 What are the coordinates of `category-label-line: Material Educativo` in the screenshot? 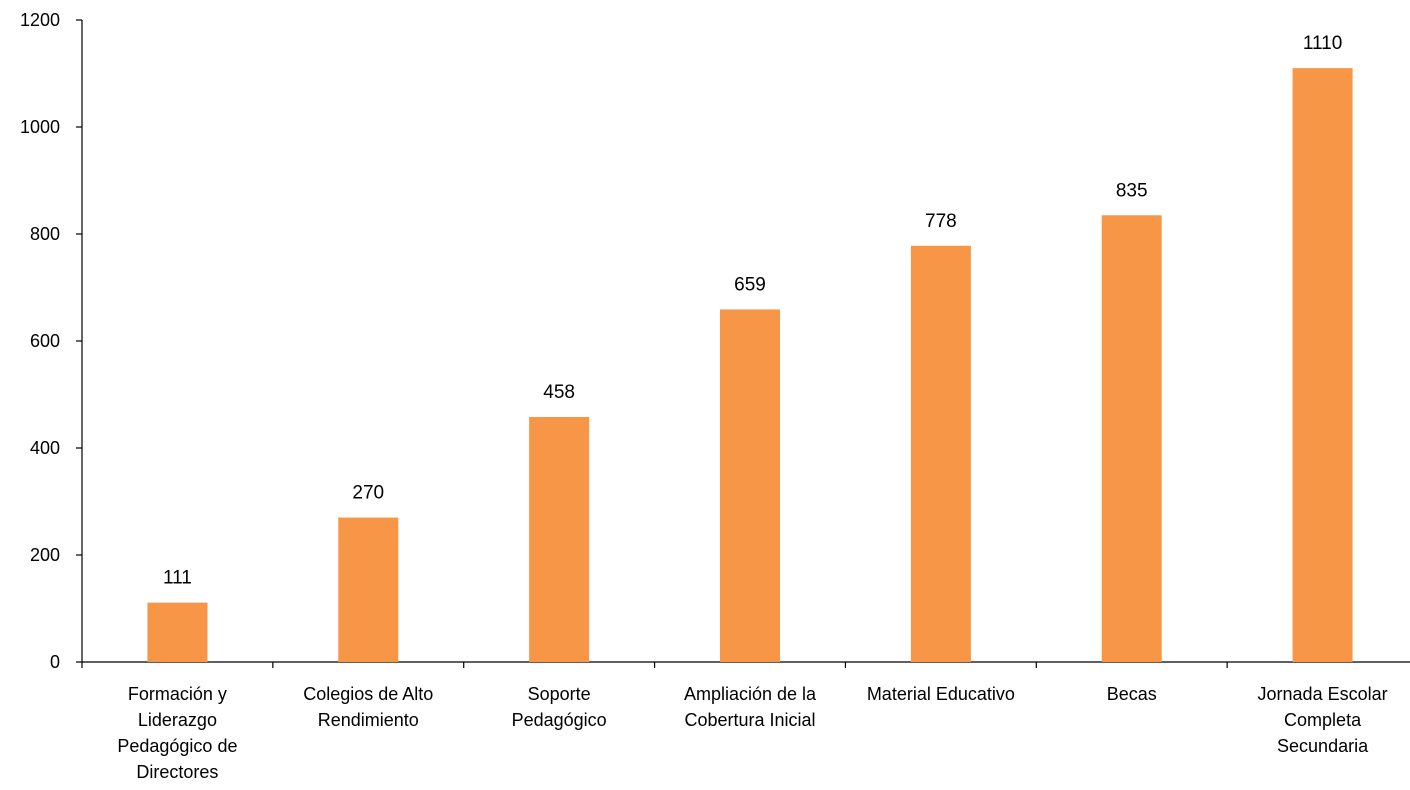 It's located at (941, 694).